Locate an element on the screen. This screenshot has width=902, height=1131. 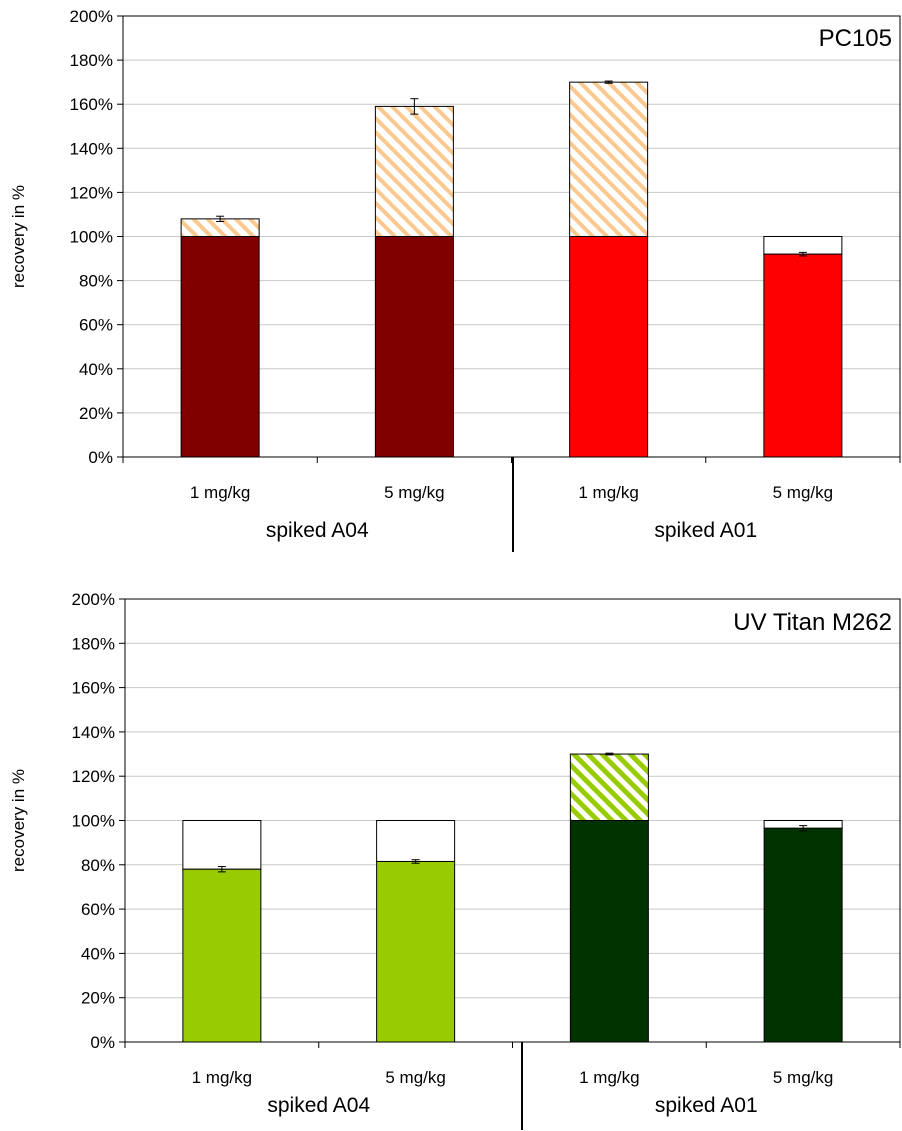
chart-title: PC105 is located at coordinates (855, 38).